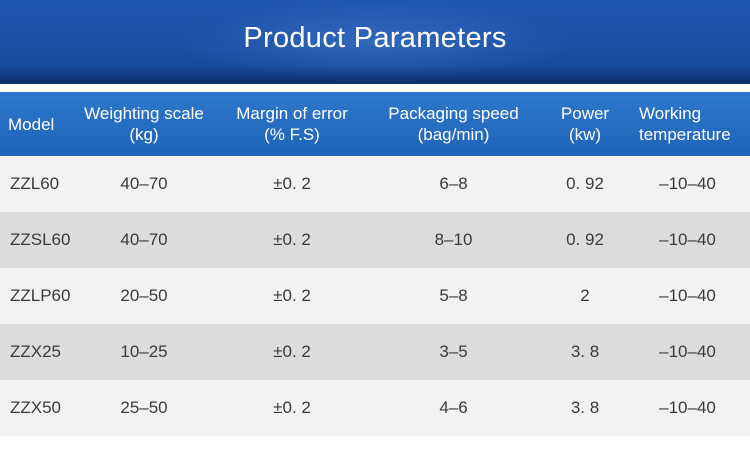  I want to click on table-row: ZZLP60 20–50 ±0. 2 5–8 2 –10–40, so click(375, 296).